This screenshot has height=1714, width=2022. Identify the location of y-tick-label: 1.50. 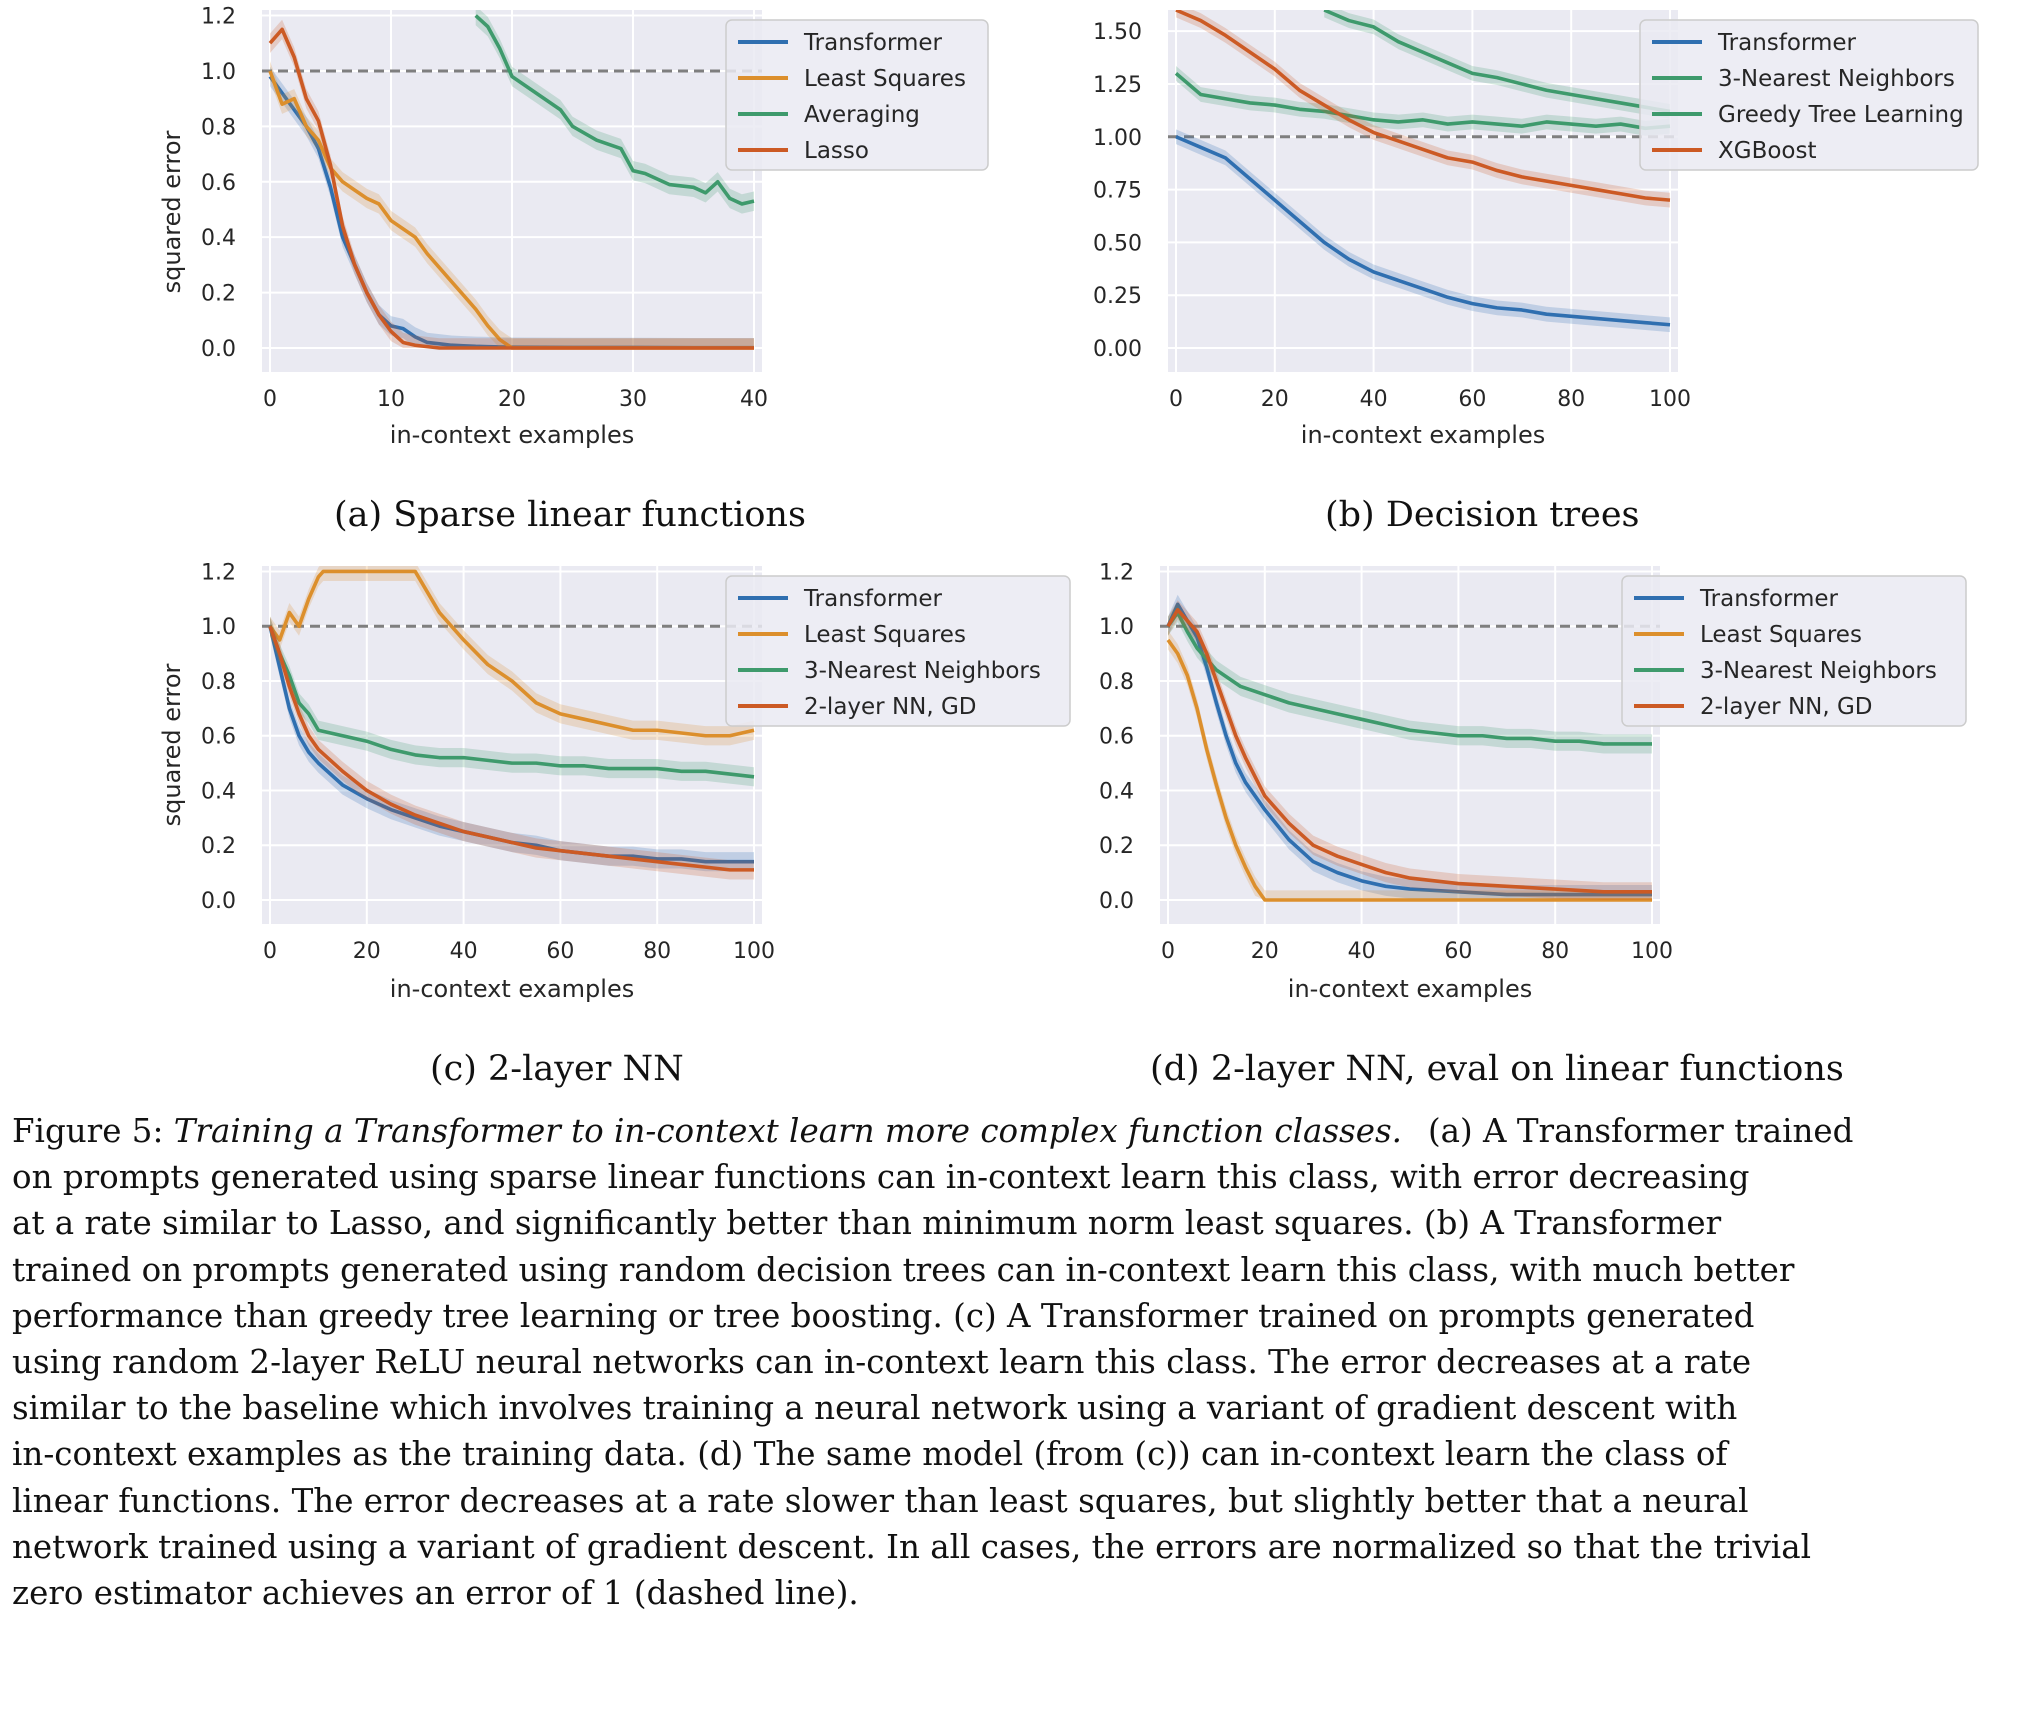
(1117, 32).